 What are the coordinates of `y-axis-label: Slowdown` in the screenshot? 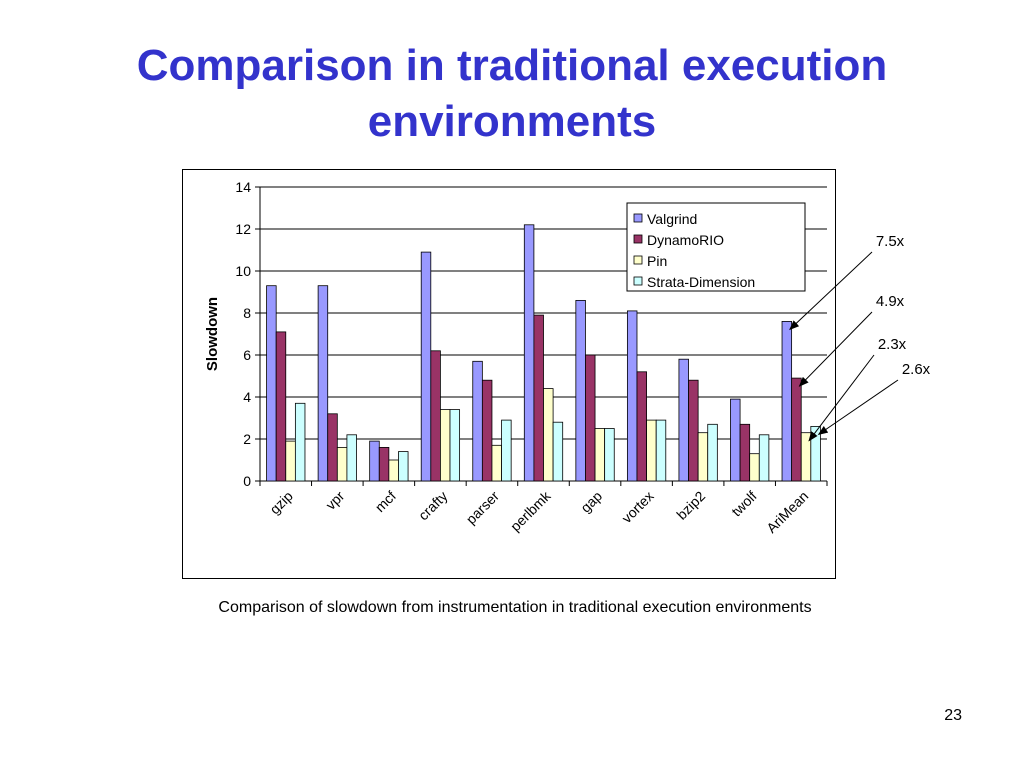 It's located at (212, 334).